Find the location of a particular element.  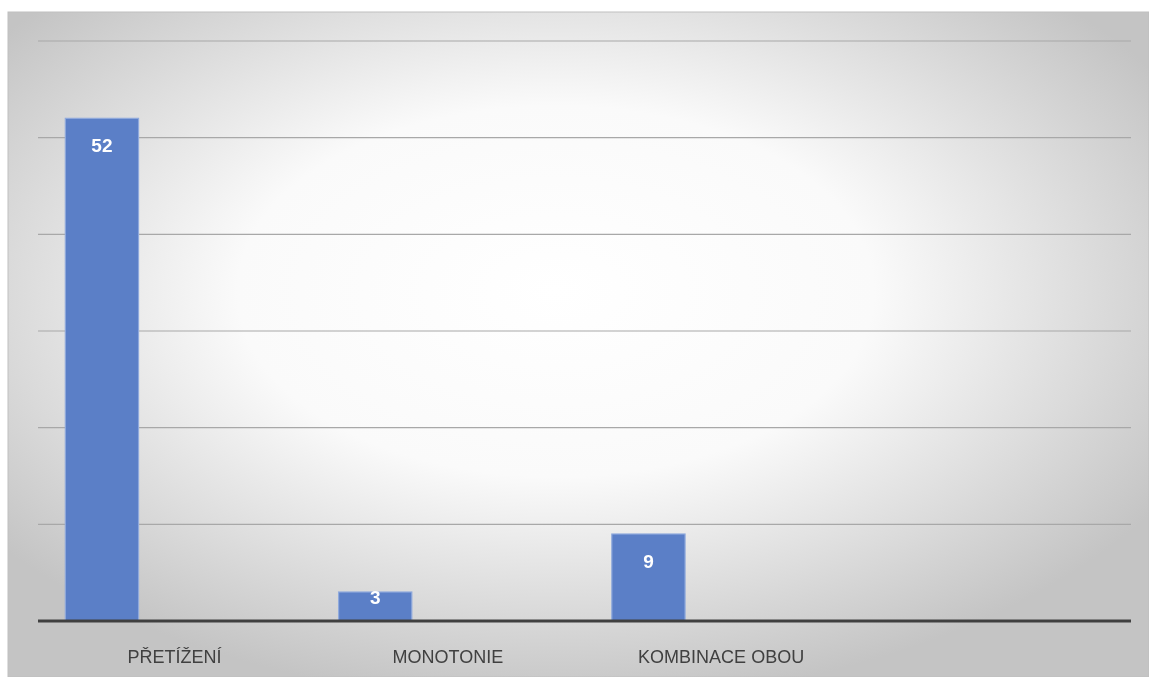

x-tick-label: PŘETÍŽENÍ is located at coordinates (174, 657).